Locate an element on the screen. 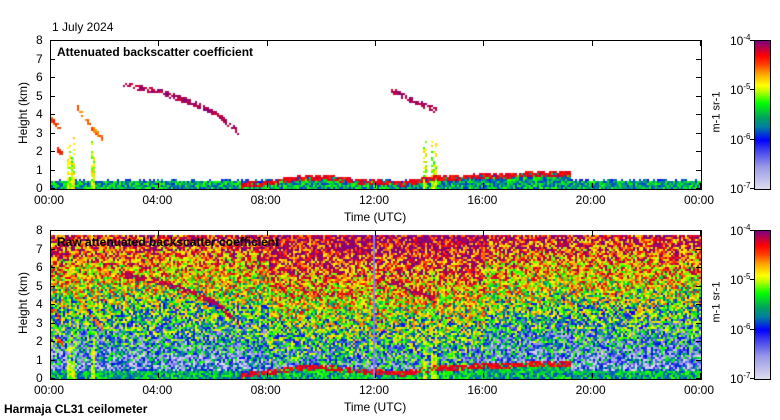 This screenshot has height=420, width=780. colorbar-tick-label: 10⁻⁷ is located at coordinates (740, 188).